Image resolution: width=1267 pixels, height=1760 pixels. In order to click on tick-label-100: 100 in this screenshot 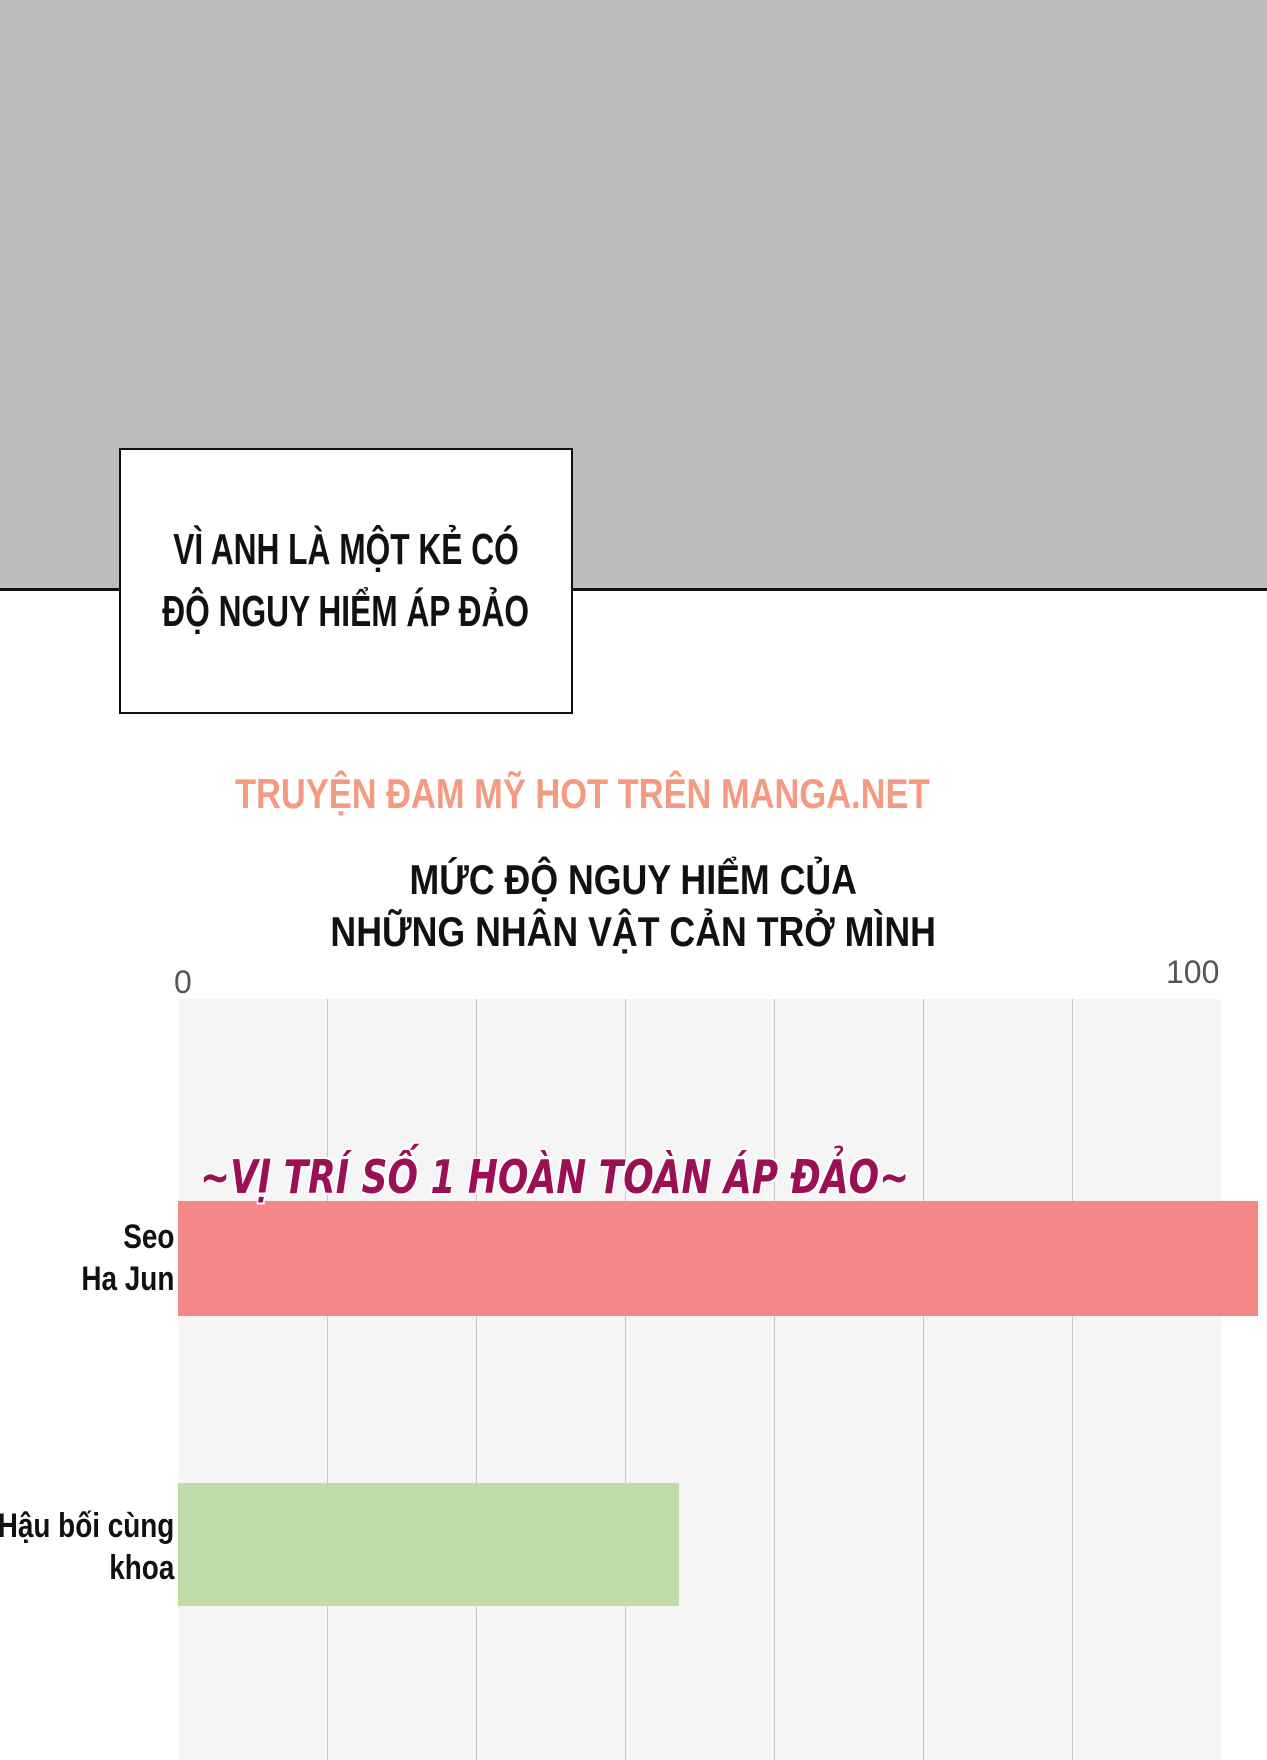, I will do `click(1193, 972)`.